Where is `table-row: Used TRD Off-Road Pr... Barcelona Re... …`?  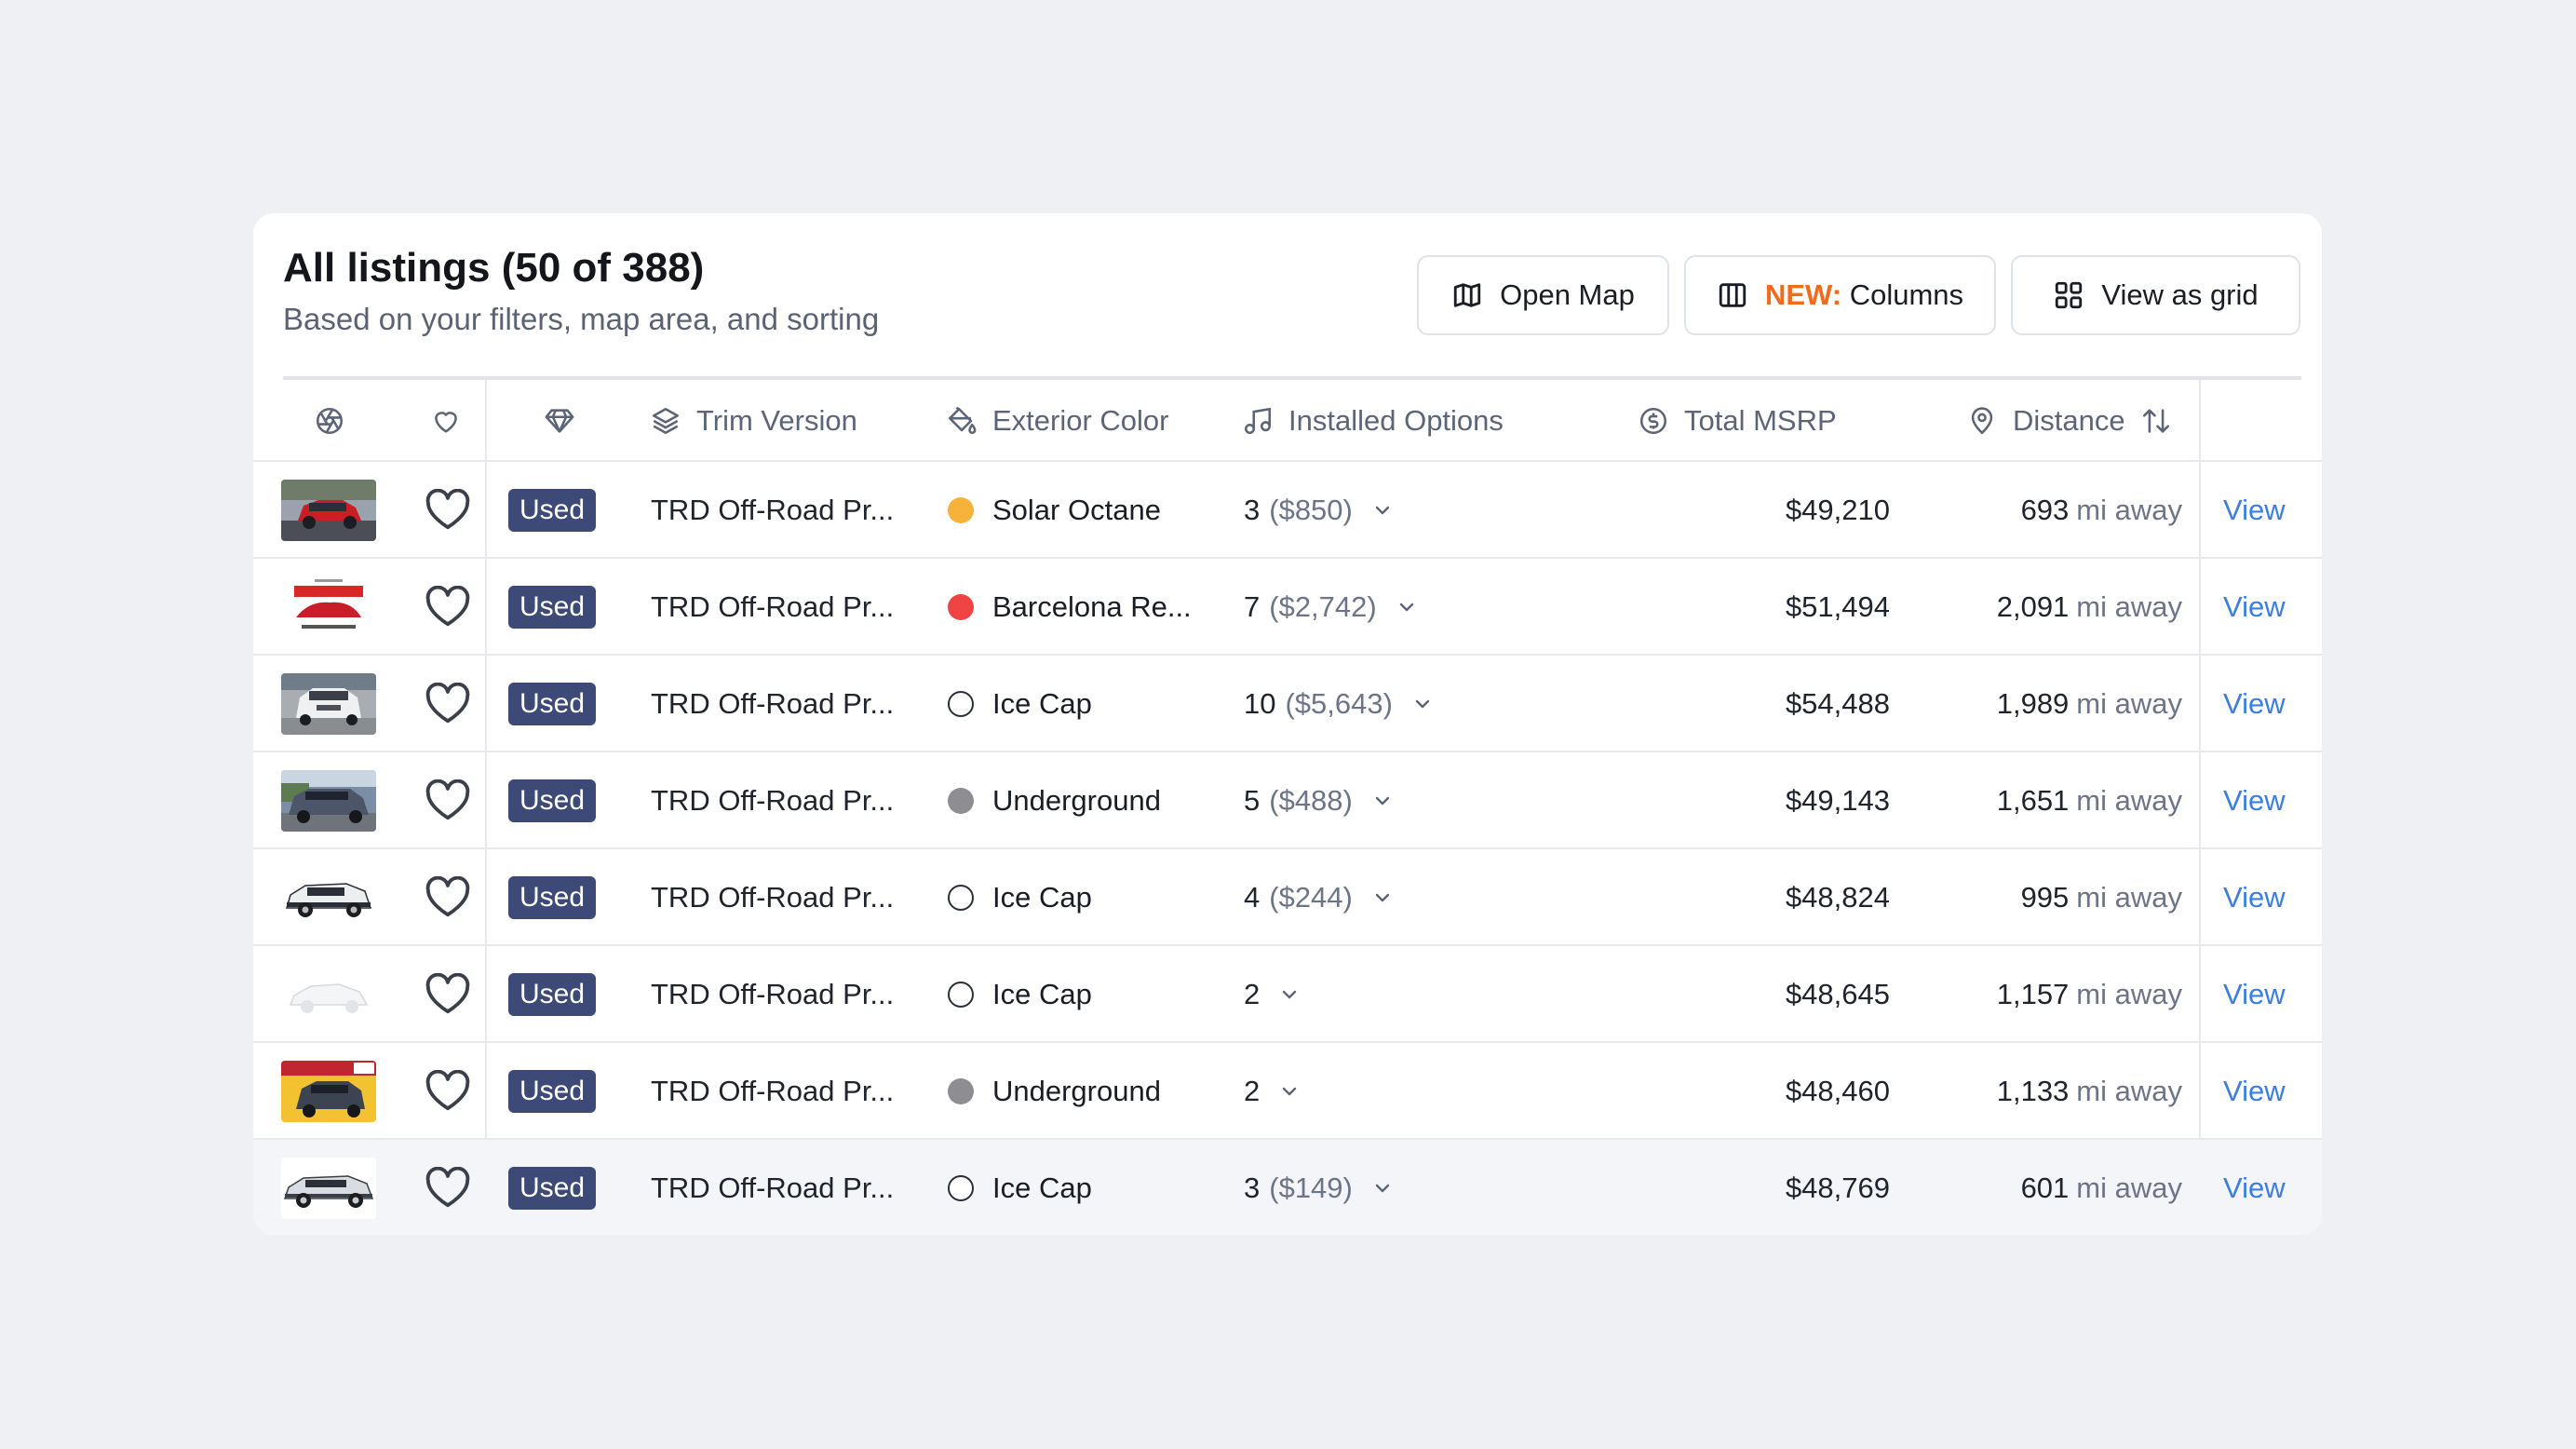
table-row: Used TRD Off-Road Pr... Barcelona Re... … is located at coordinates (1287, 607).